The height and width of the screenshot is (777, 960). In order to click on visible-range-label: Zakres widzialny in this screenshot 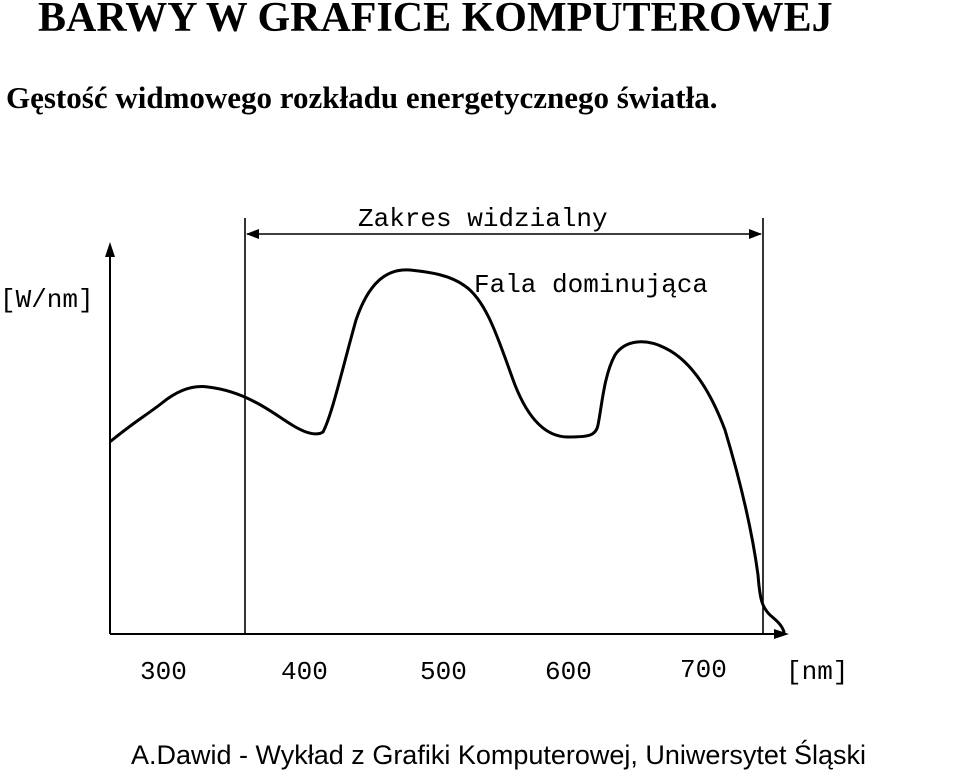, I will do `click(483, 219)`.